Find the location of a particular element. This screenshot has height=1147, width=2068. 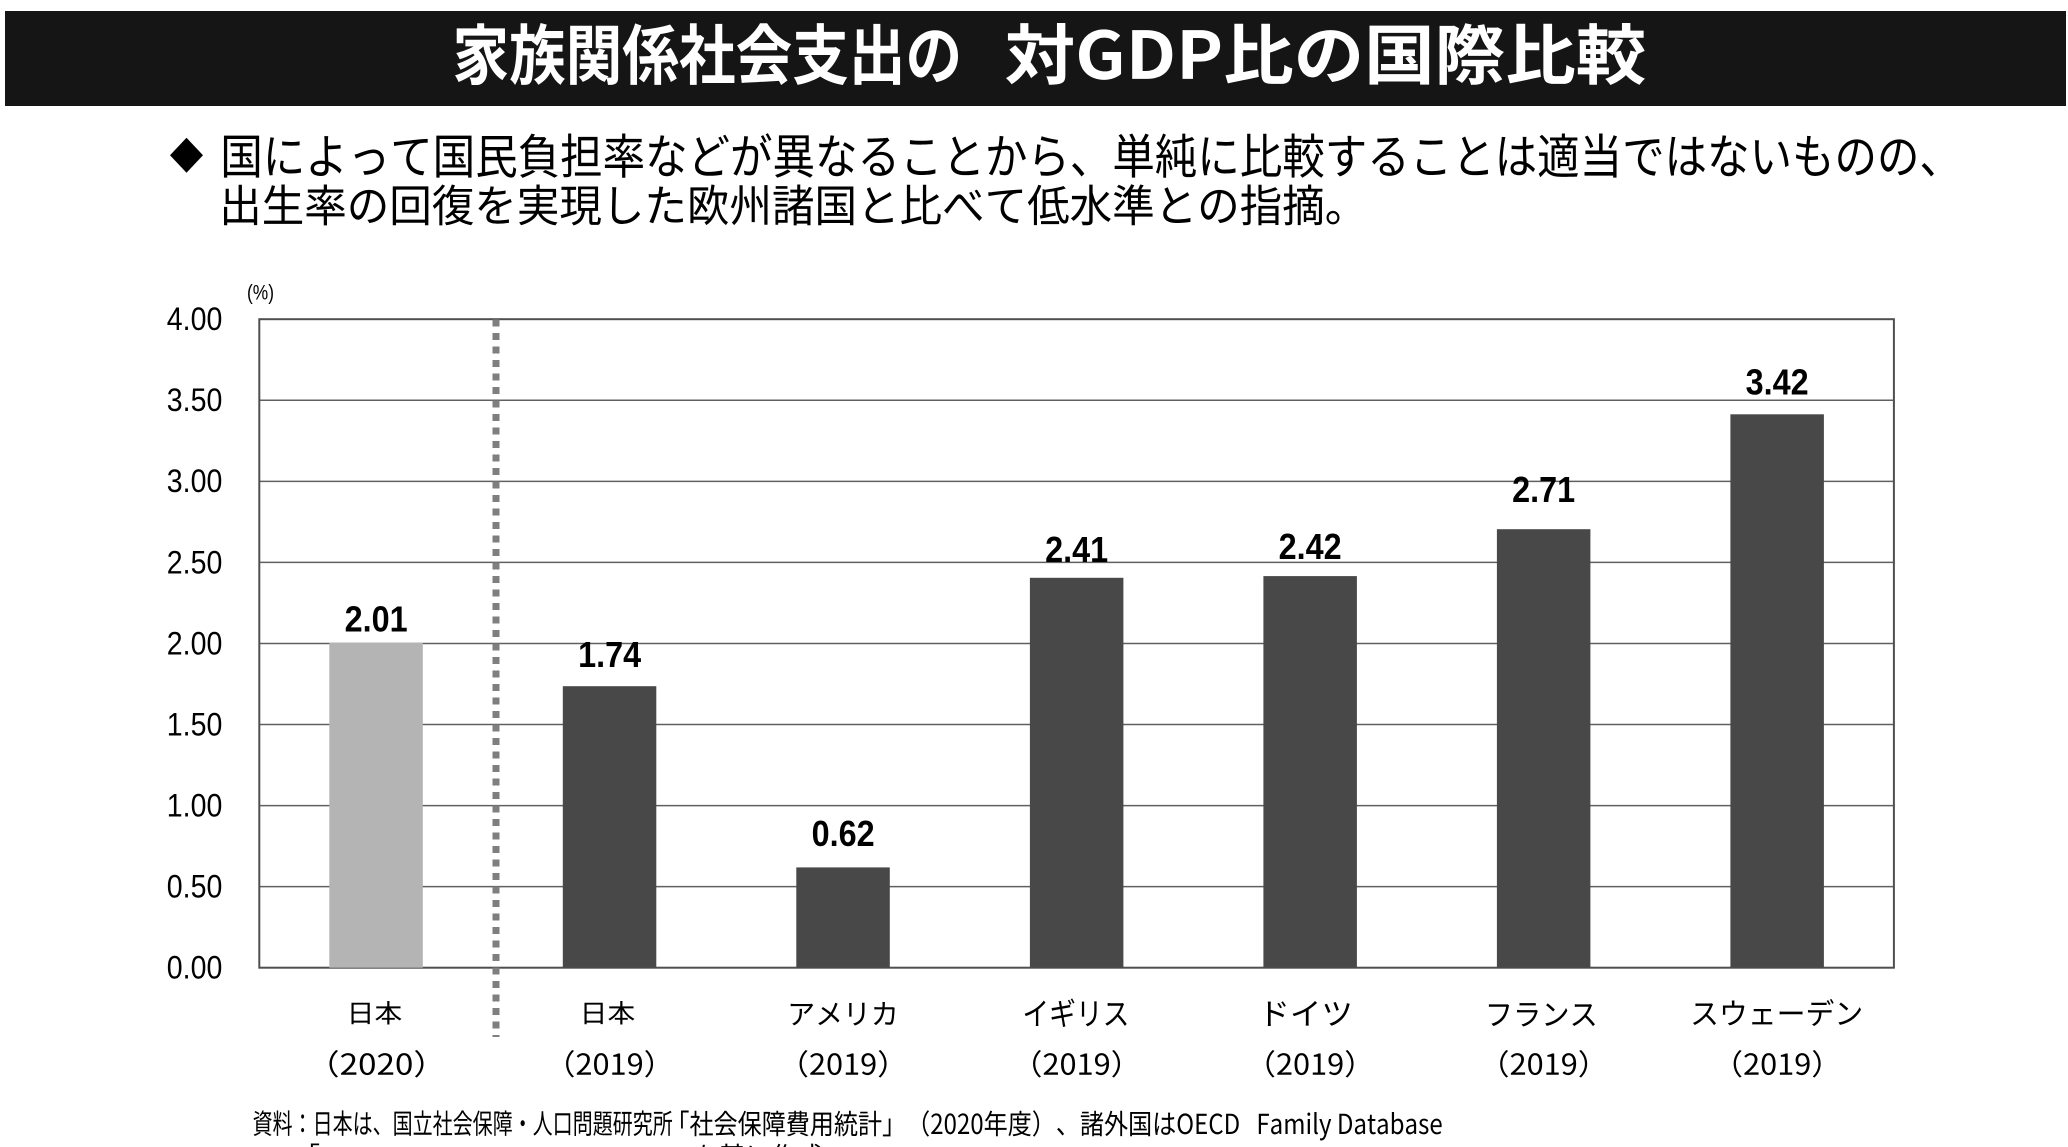

svg-text: 2.42 is located at coordinates (1310, 546).